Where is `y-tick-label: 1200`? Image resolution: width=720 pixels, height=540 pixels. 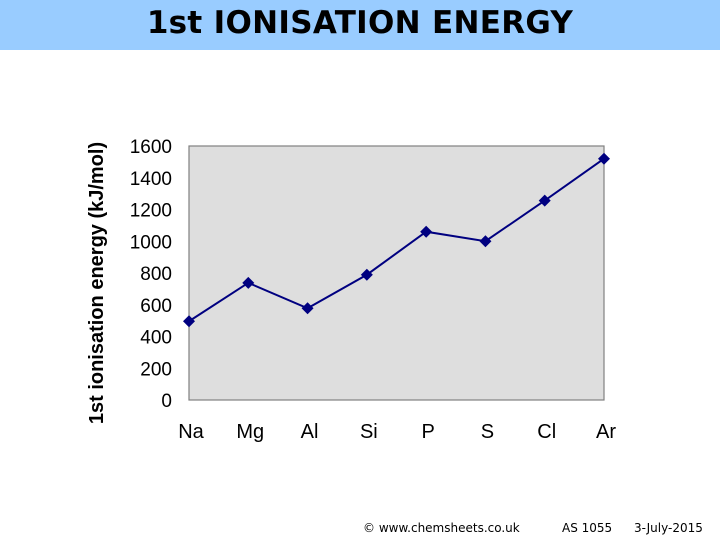
y-tick-label: 1200 is located at coordinates (151, 211).